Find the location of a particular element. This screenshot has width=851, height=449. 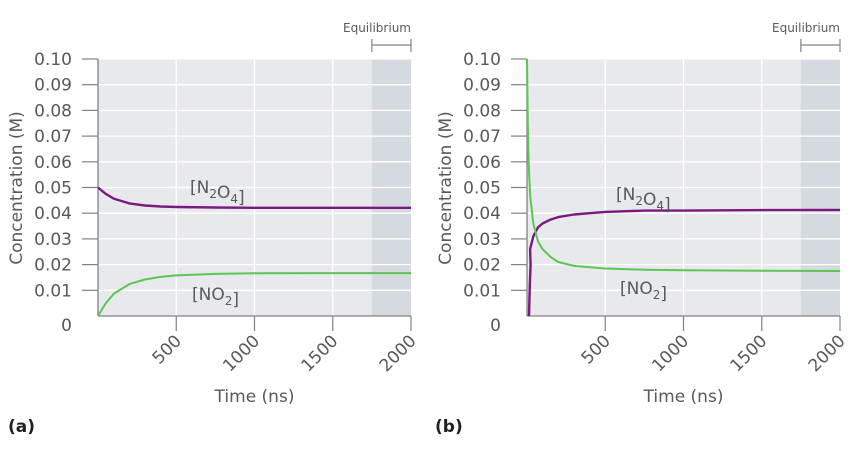

series-line-no2 is located at coordinates (254, 294).